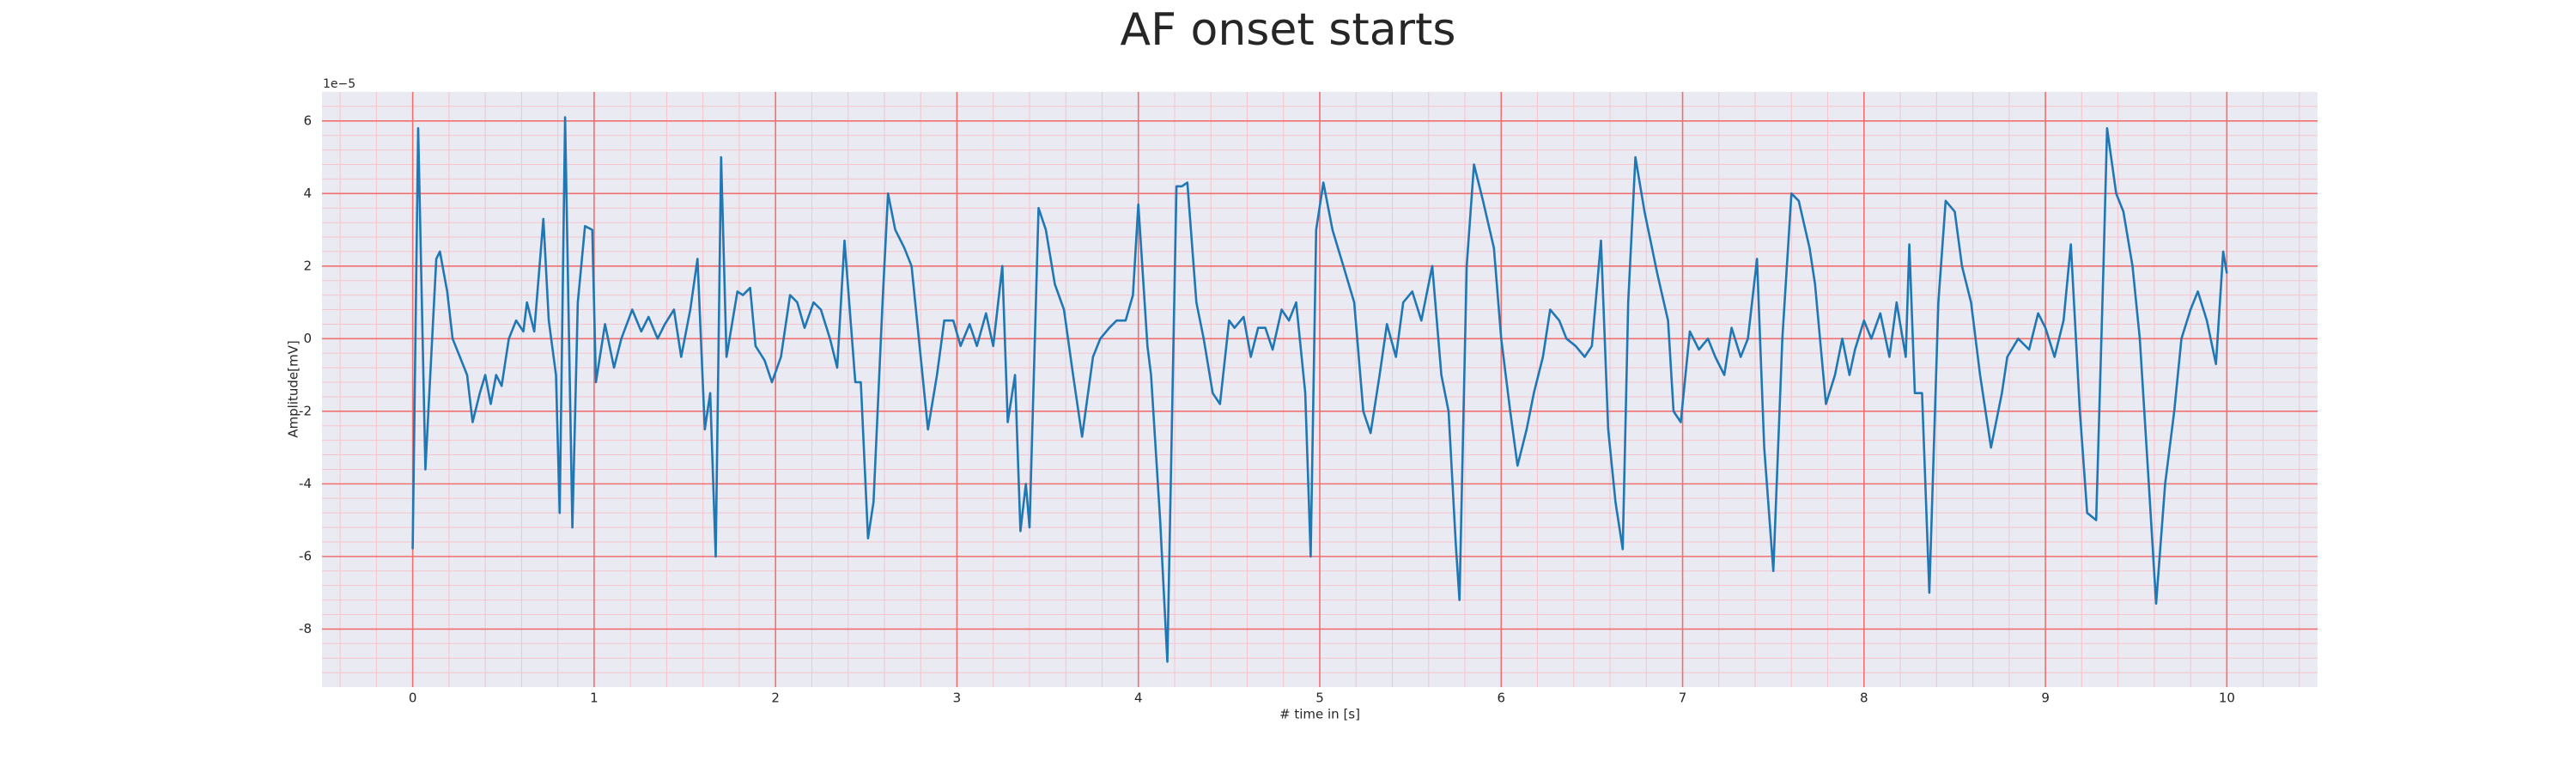 The image size is (2576, 773). What do you see at coordinates (1683, 698) in the screenshot?
I see `x-tick-label: 7` at bounding box center [1683, 698].